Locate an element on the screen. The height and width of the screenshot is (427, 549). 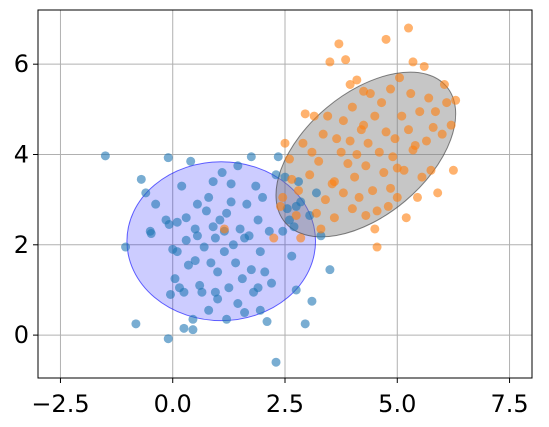
y-tick-label: 2 is located at coordinates (21, 245).